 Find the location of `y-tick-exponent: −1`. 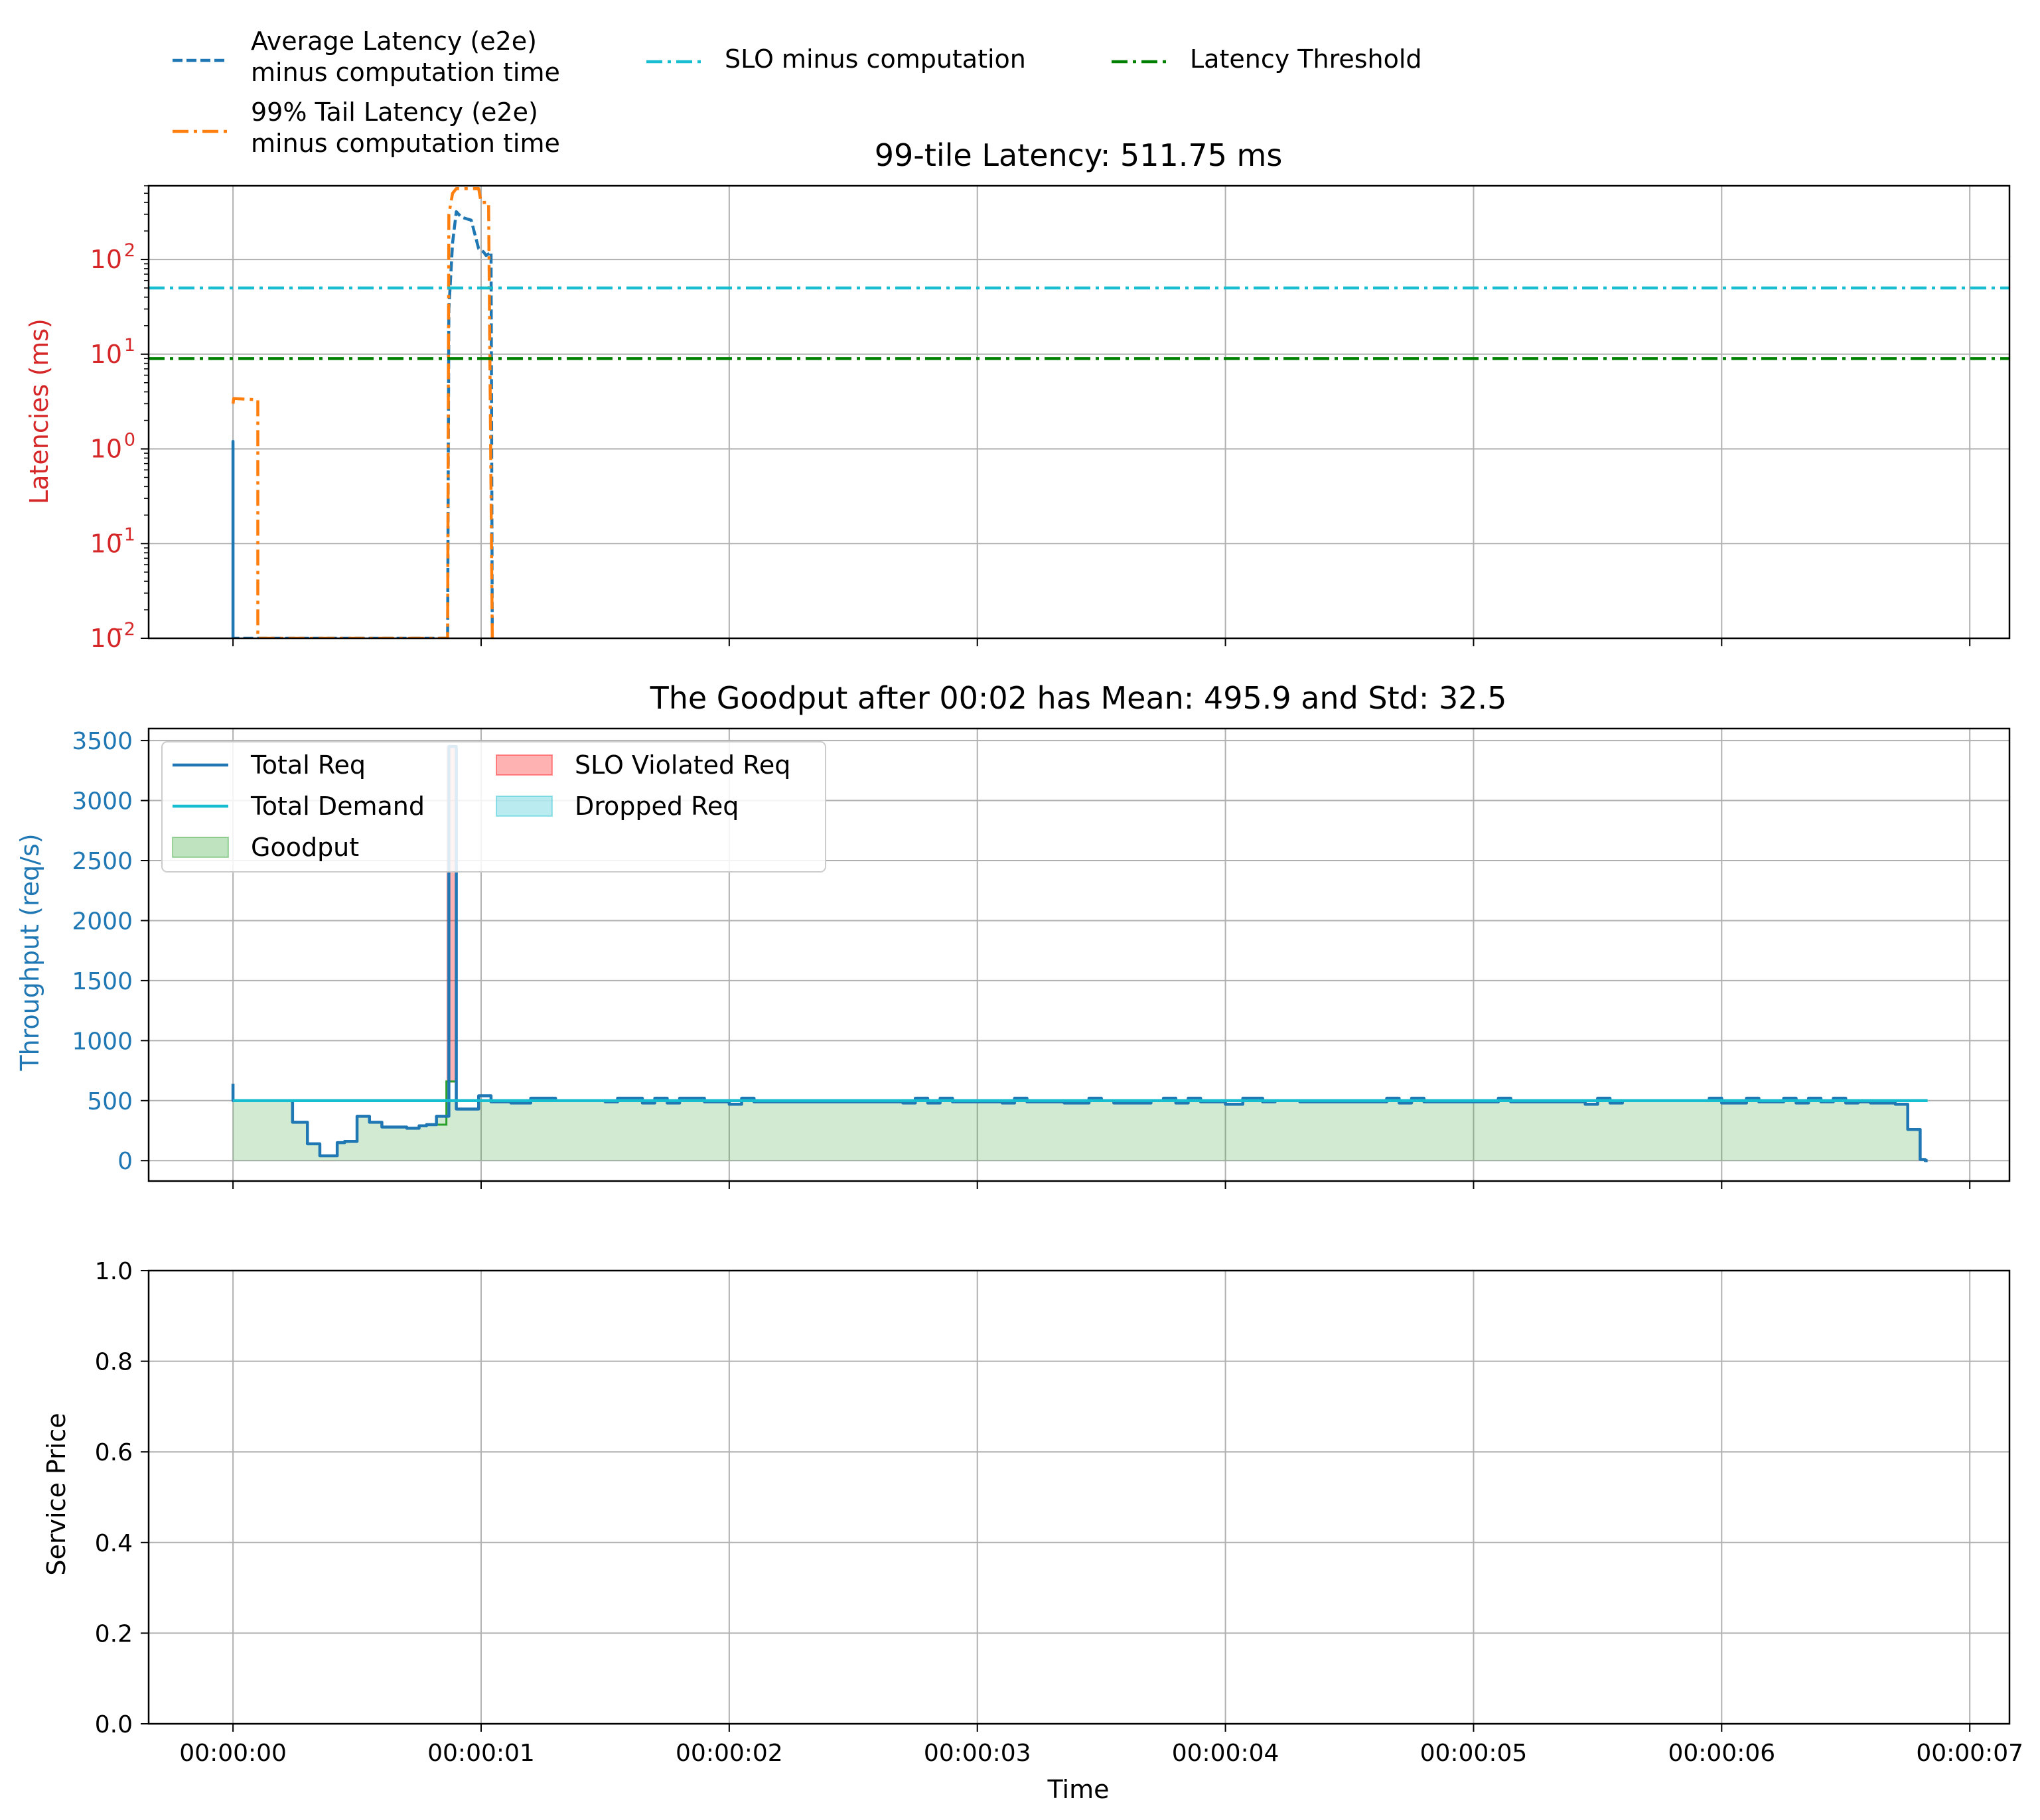

y-tick-exponent: −1 is located at coordinates (122, 534).